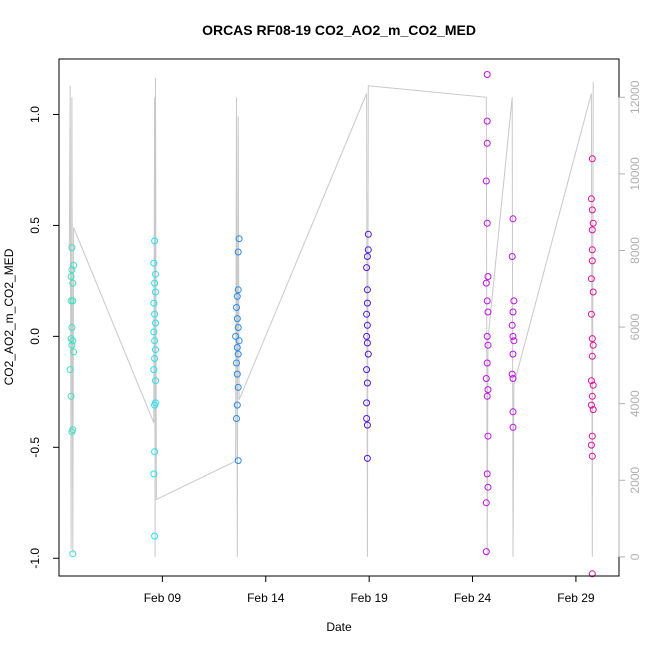  What do you see at coordinates (635, 556) in the screenshot?
I see `y2-tick-label: 0` at bounding box center [635, 556].